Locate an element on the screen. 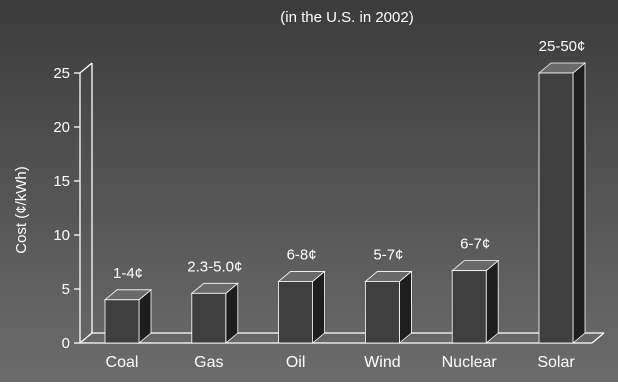 The image size is (618, 387). y-tick-label: 0 is located at coordinates (66, 343).